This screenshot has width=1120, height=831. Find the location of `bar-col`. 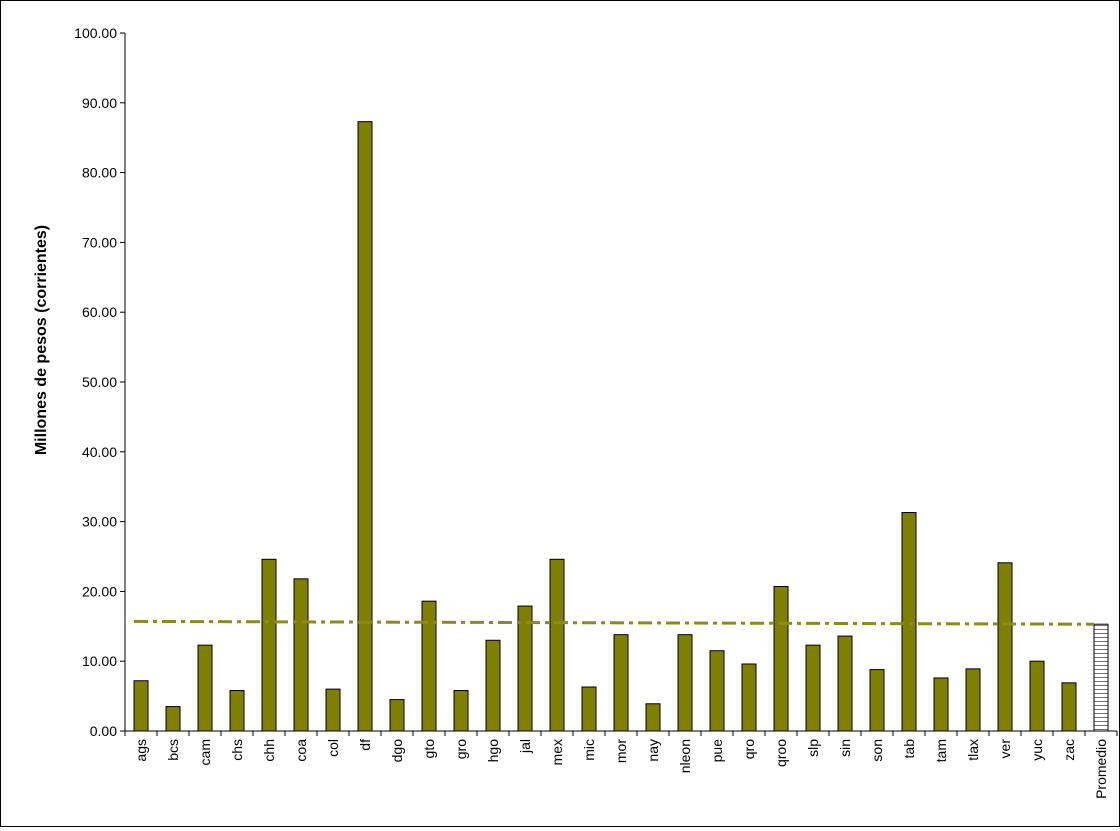

bar-col is located at coordinates (333, 710).